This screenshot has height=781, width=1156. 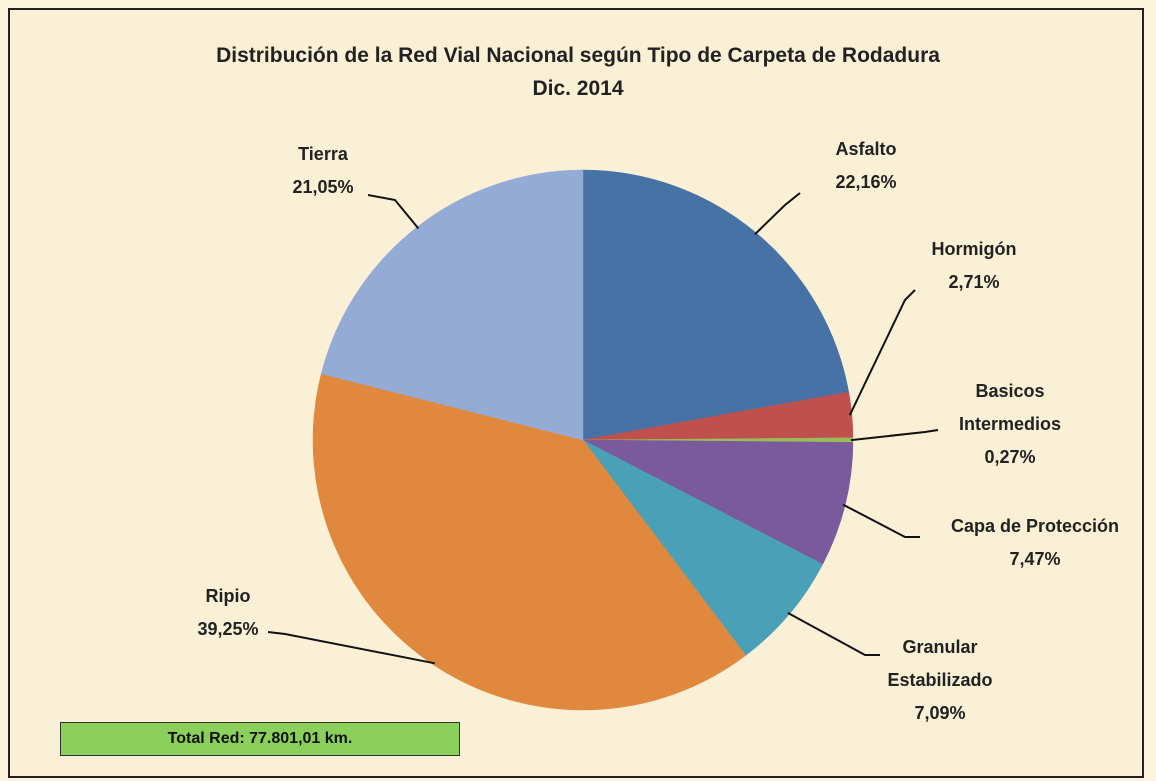 What do you see at coordinates (866, 182) in the screenshot?
I see `value-label: 22,16%` at bounding box center [866, 182].